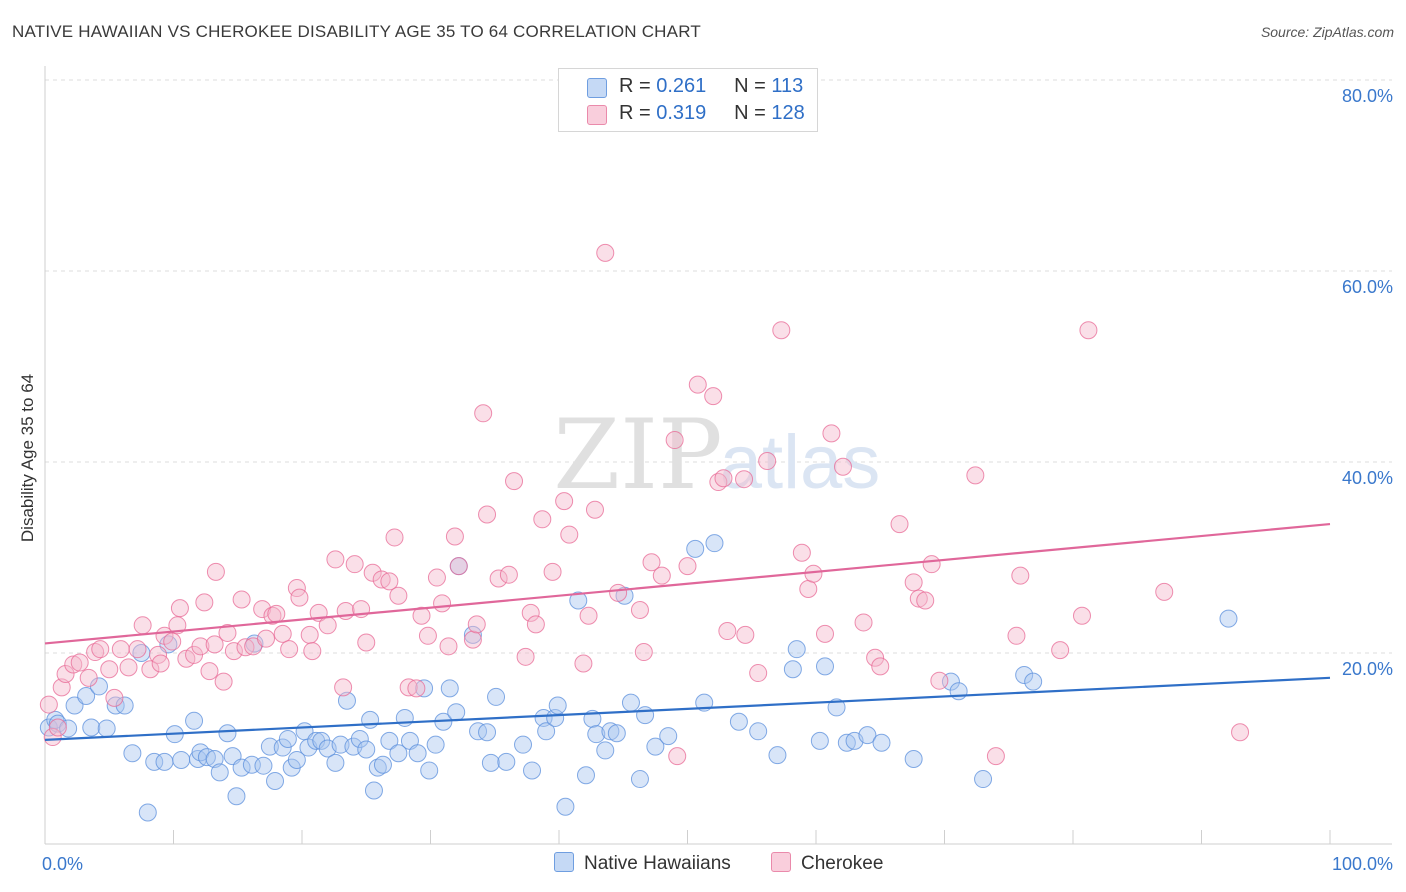 The width and height of the screenshot is (1406, 892). What do you see at coordinates (1327, 32) in the screenshot?
I see `source-label: Source: ZipAtlas.com` at bounding box center [1327, 32].